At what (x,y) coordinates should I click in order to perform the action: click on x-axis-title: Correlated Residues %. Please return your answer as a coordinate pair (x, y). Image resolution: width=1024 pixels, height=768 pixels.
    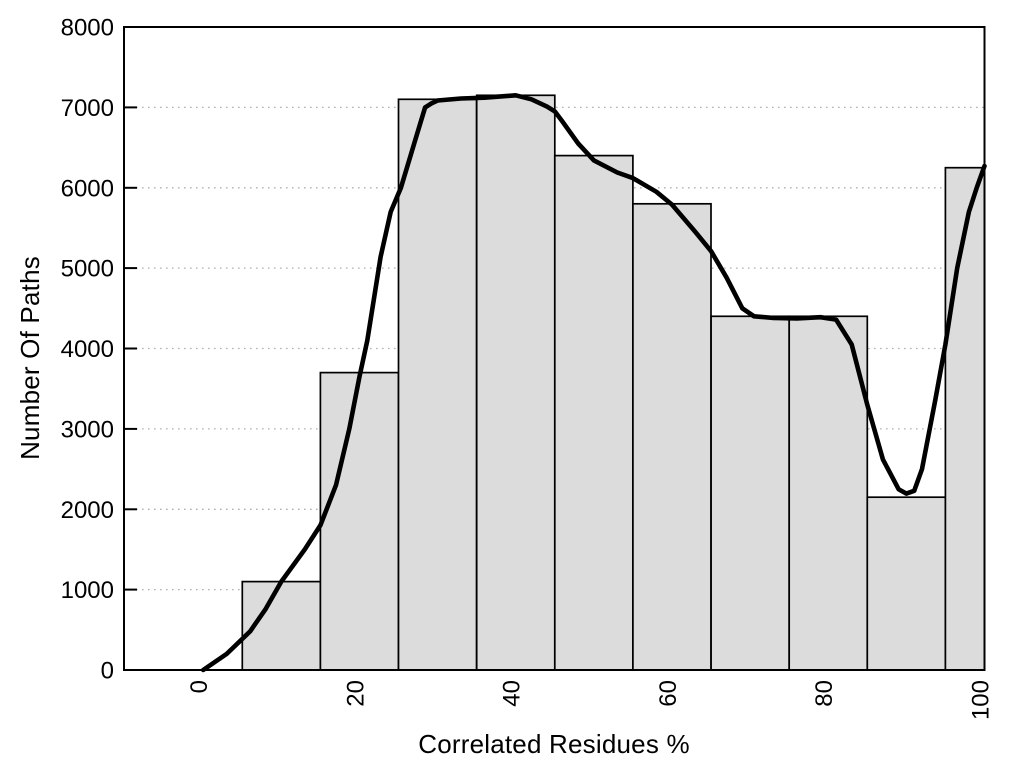
    Looking at the image, I should click on (554, 744).